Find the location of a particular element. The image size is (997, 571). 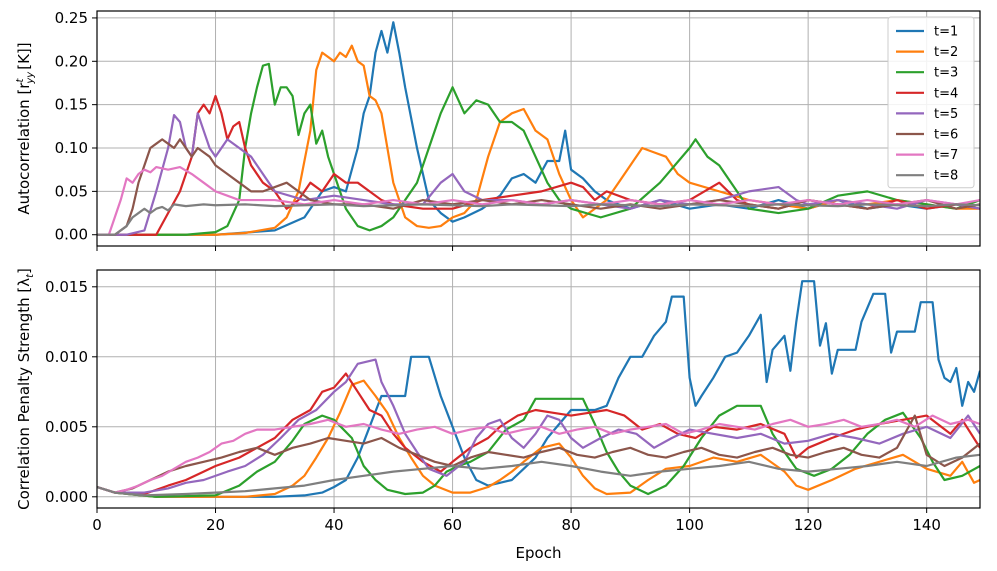

y-tick-label: 0.05 is located at coordinates (71, 191).